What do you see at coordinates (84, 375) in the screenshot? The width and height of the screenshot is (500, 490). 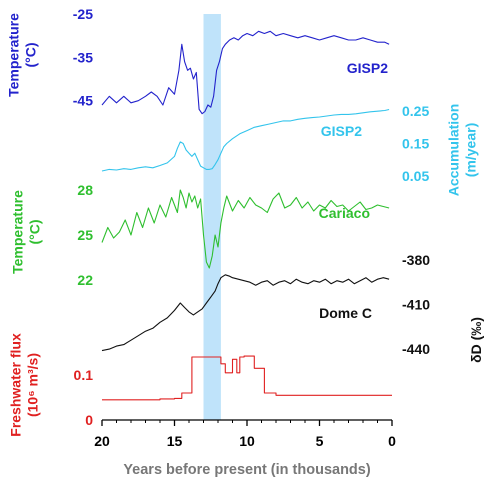 I see `freshwater_flux-tick-label: 0.1` at bounding box center [84, 375].